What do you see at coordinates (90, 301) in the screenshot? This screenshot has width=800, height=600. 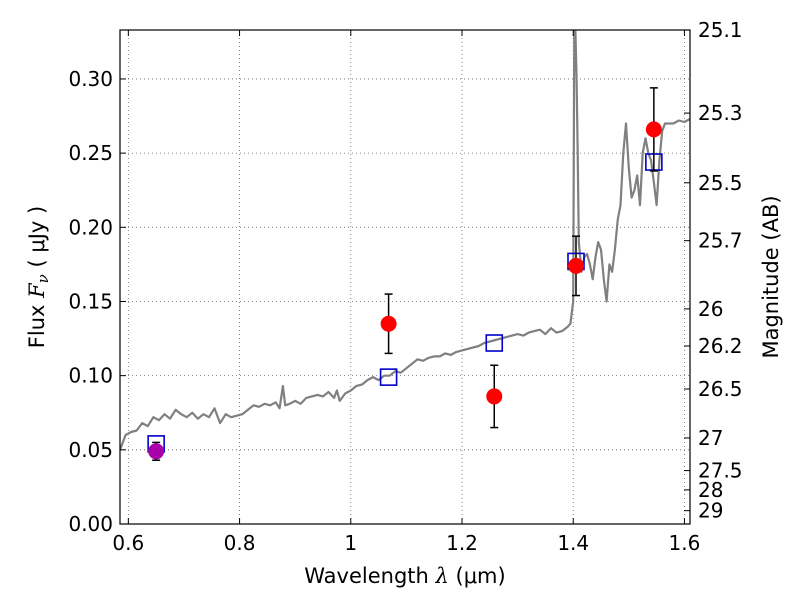 I see `y-tick-label: 0.15` at bounding box center [90, 301].